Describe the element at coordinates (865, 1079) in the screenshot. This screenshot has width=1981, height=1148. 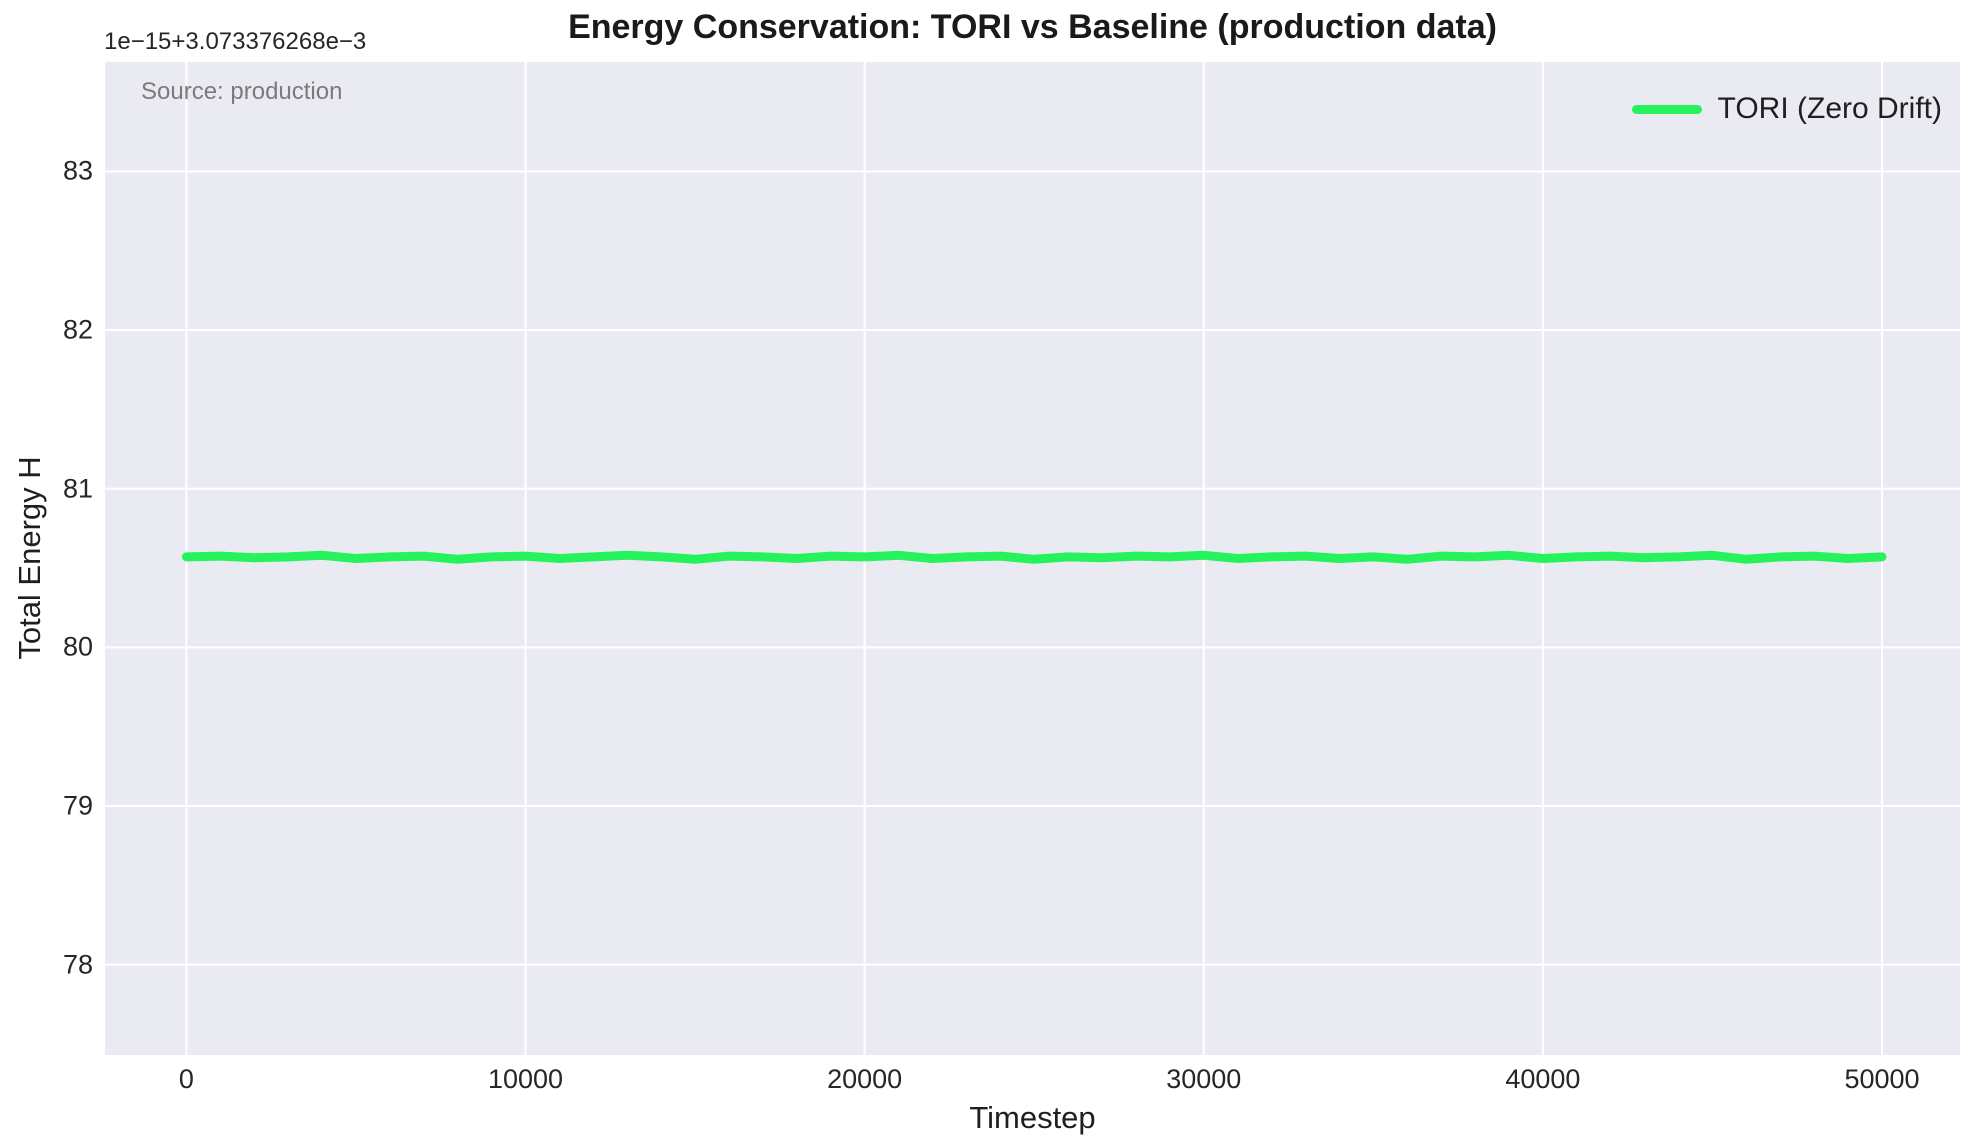
I see `x-tick-label: 20000` at that location.